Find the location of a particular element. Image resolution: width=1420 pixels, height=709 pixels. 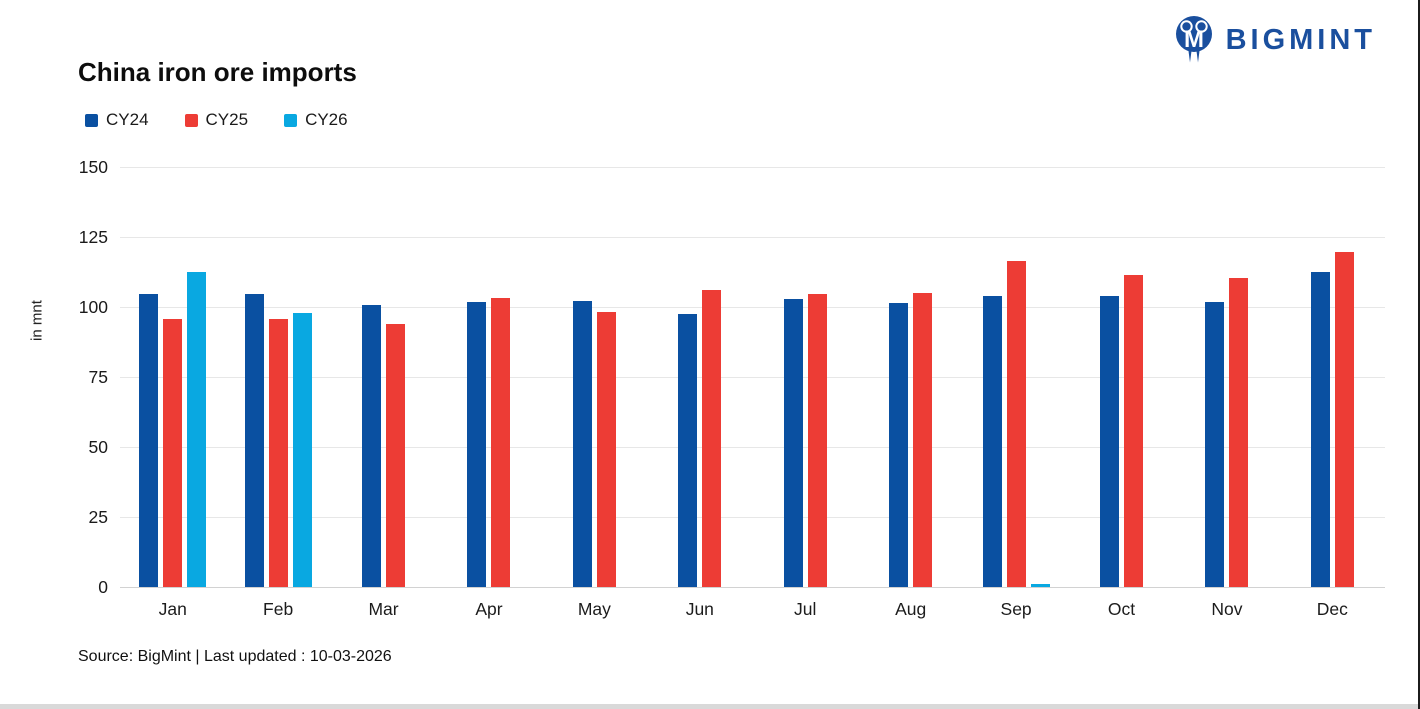

bigmint-logo: M BIGMINT is located at coordinates (1274, 40).